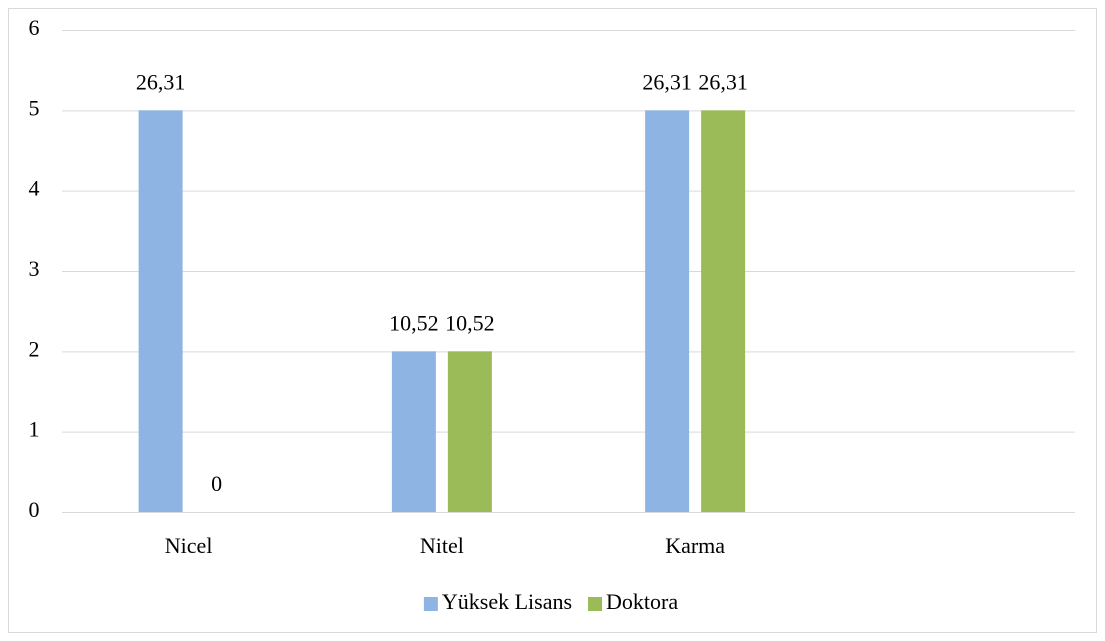 The image size is (1105, 641). I want to click on y-tick-label: 4, so click(34, 188).